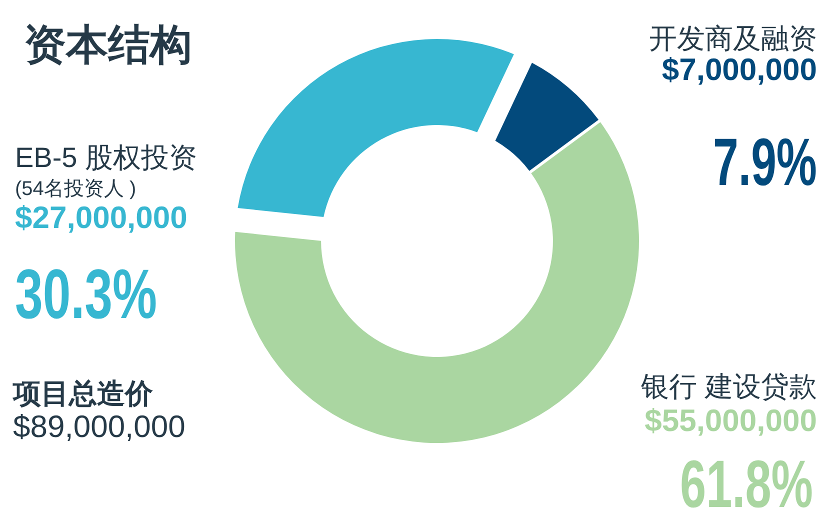 This screenshot has height=531, width=833. I want to click on title: 资本结构, so click(108, 44).